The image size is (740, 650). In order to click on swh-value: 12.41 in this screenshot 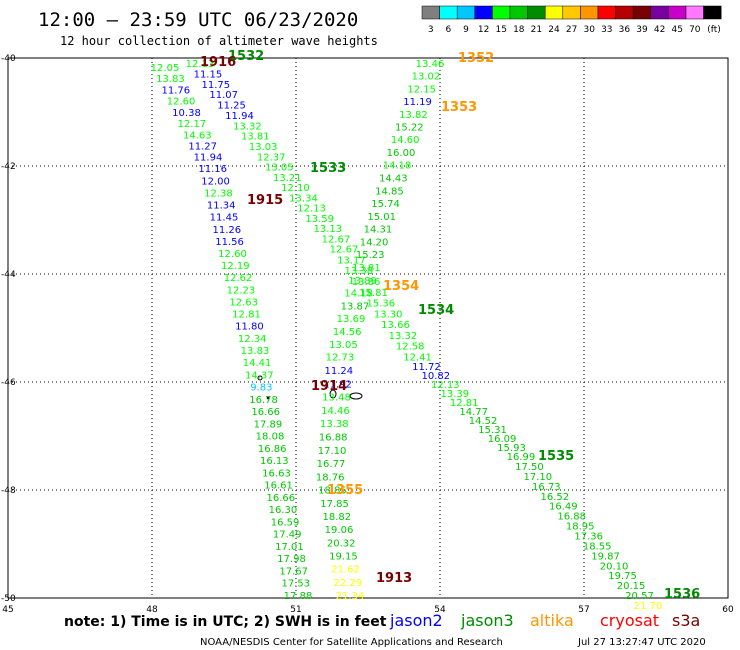, I will do `click(417, 358)`.